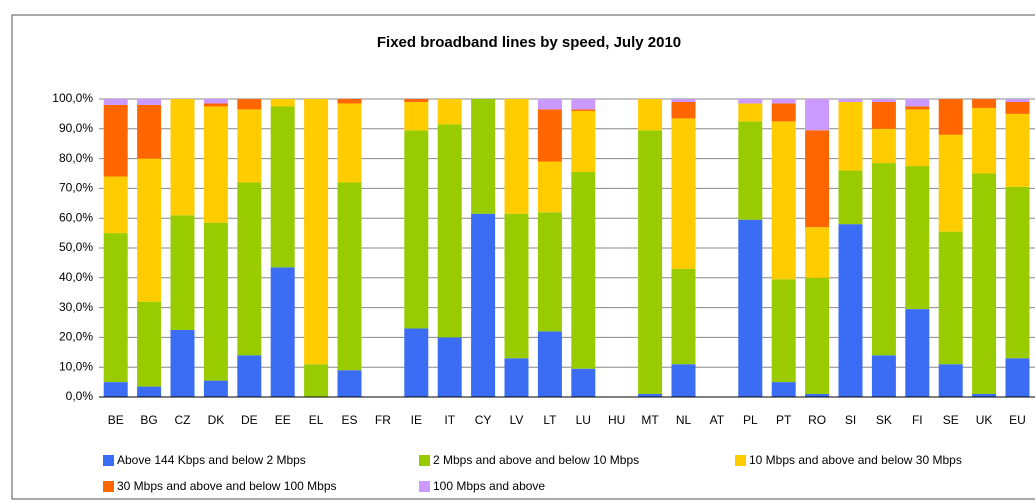 The image size is (1035, 502). Describe the element at coordinates (717, 420) in the screenshot. I see `x-tick-label: AT` at that location.